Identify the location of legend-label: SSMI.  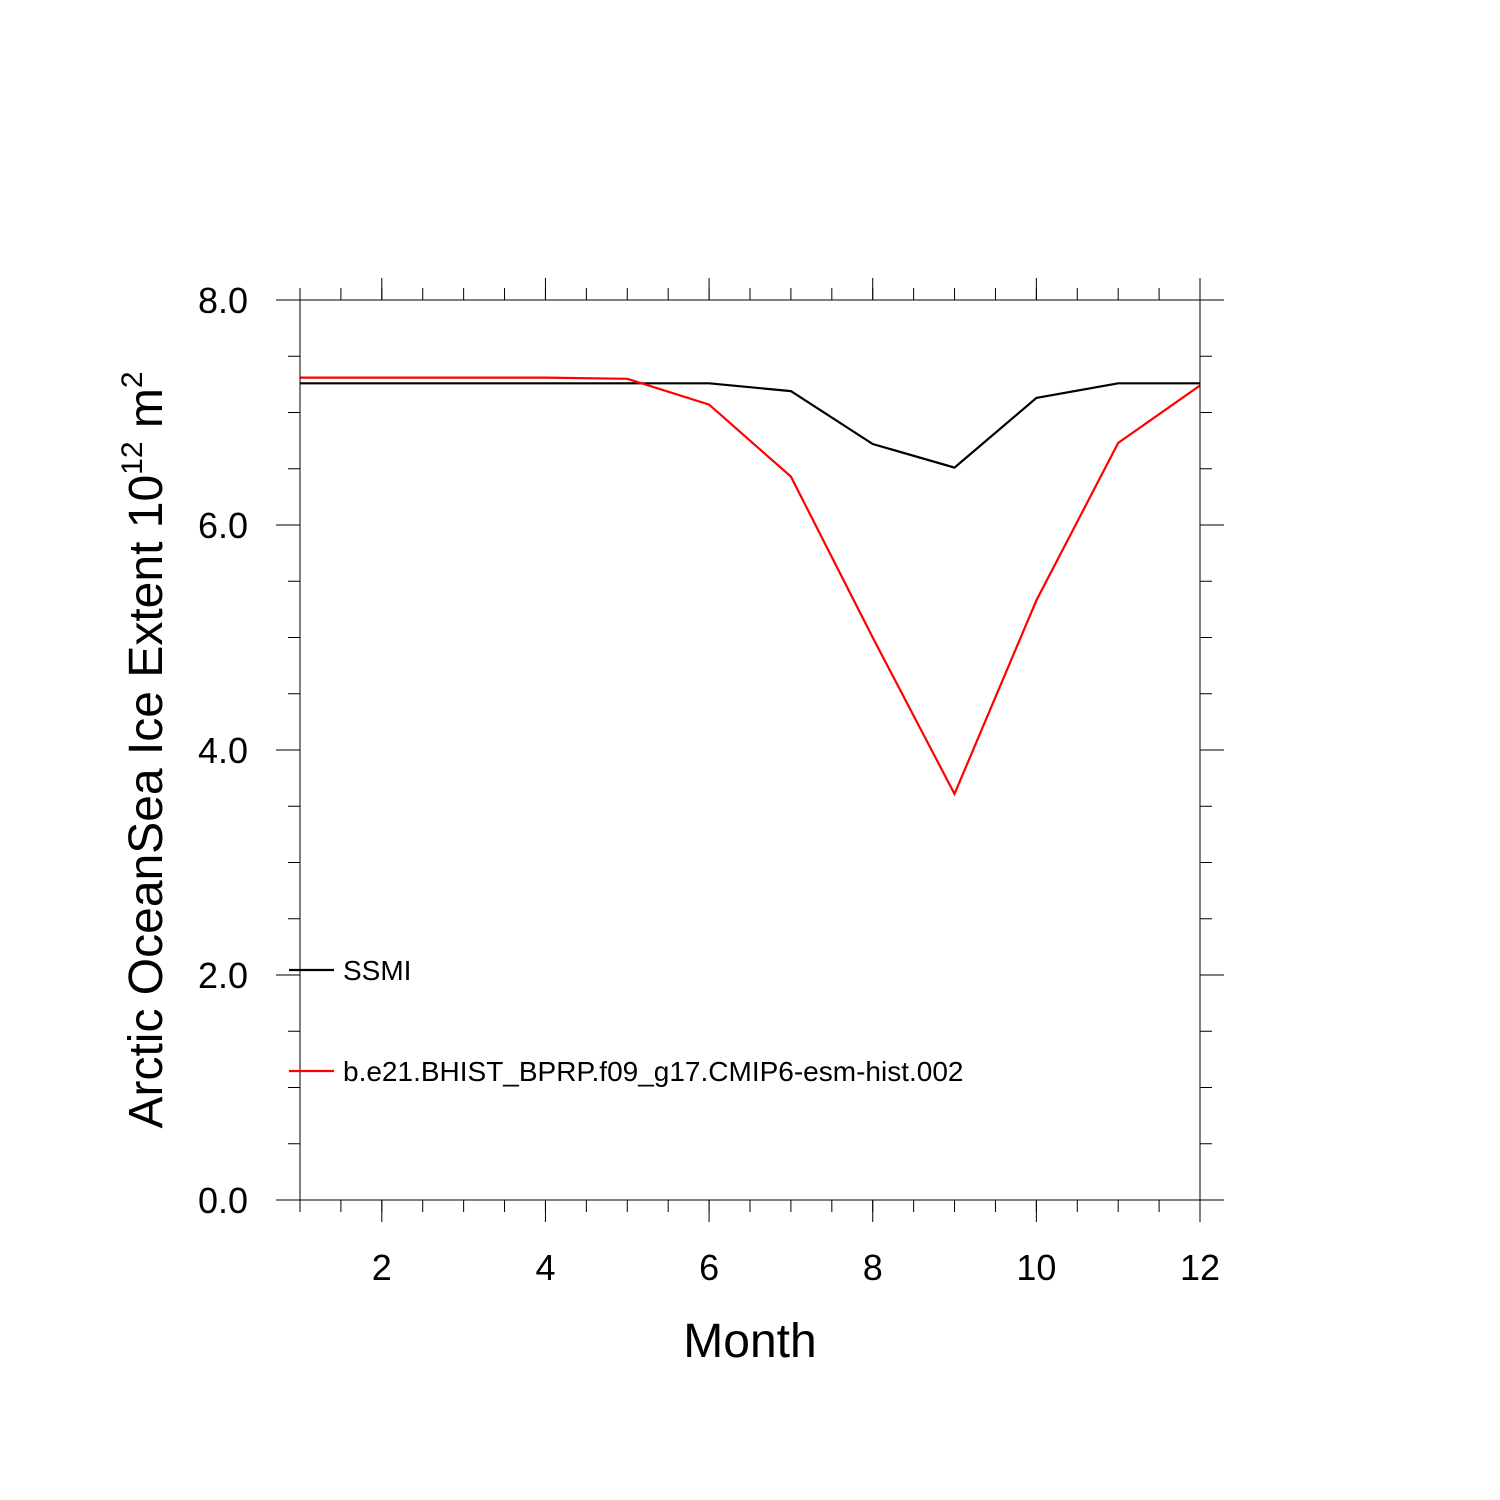
(377, 970).